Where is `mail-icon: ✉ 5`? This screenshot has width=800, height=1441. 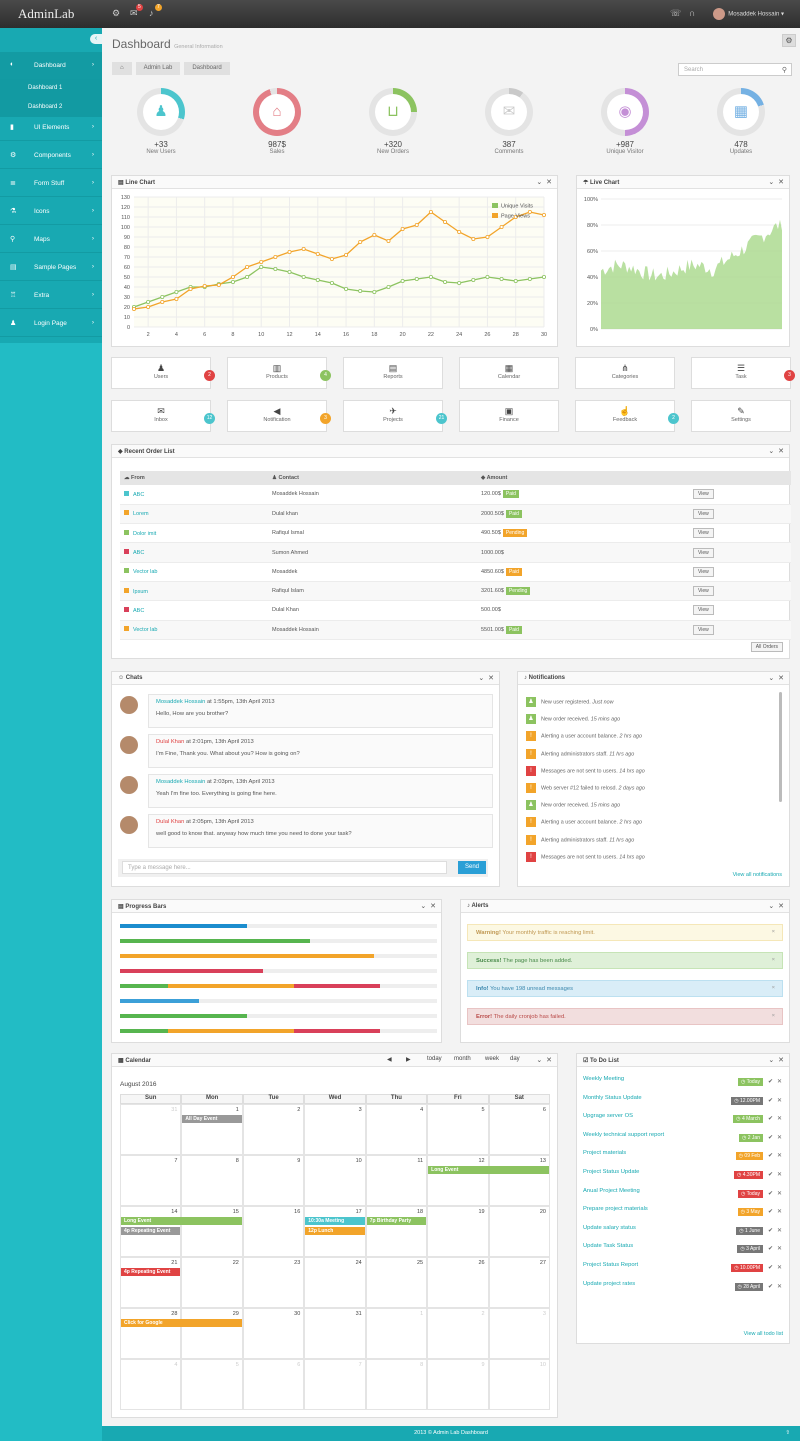
mail-icon: ✉ 5 is located at coordinates (136, 11).